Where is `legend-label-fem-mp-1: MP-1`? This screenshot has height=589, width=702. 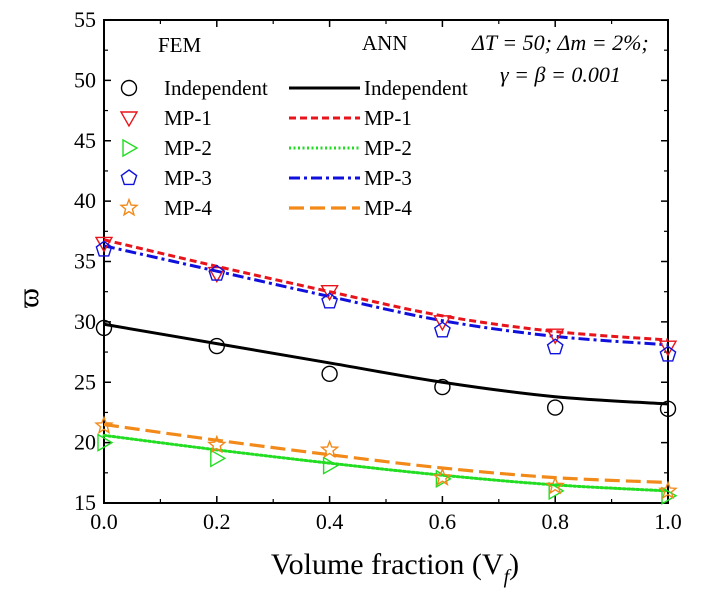
legend-label-fem-mp-1: MP-1 is located at coordinates (188, 118).